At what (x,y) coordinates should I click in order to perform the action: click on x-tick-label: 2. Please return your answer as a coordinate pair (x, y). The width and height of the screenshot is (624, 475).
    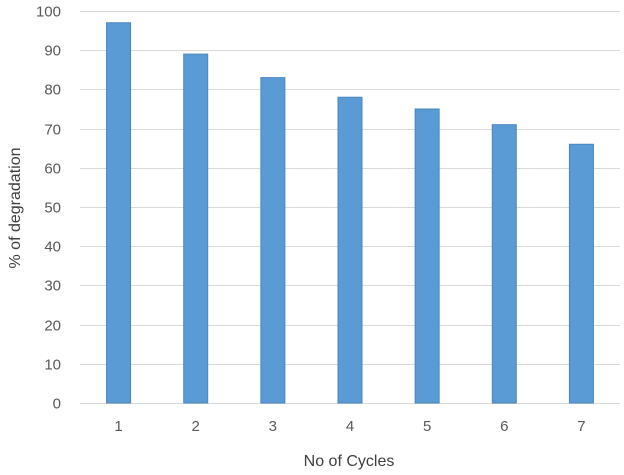
    Looking at the image, I should click on (196, 426).